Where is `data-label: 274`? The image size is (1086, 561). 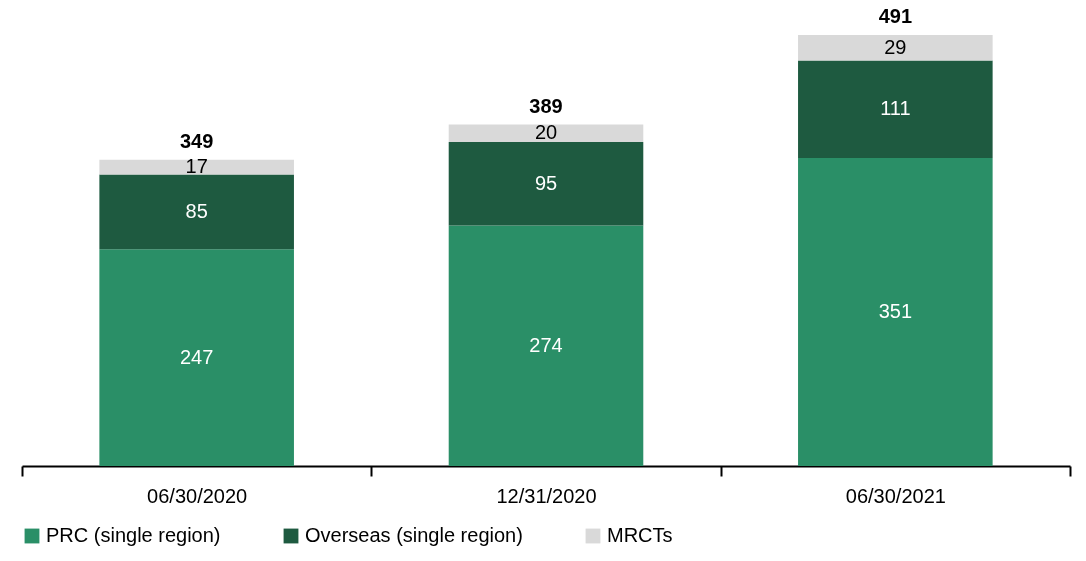 data-label: 274 is located at coordinates (546, 344).